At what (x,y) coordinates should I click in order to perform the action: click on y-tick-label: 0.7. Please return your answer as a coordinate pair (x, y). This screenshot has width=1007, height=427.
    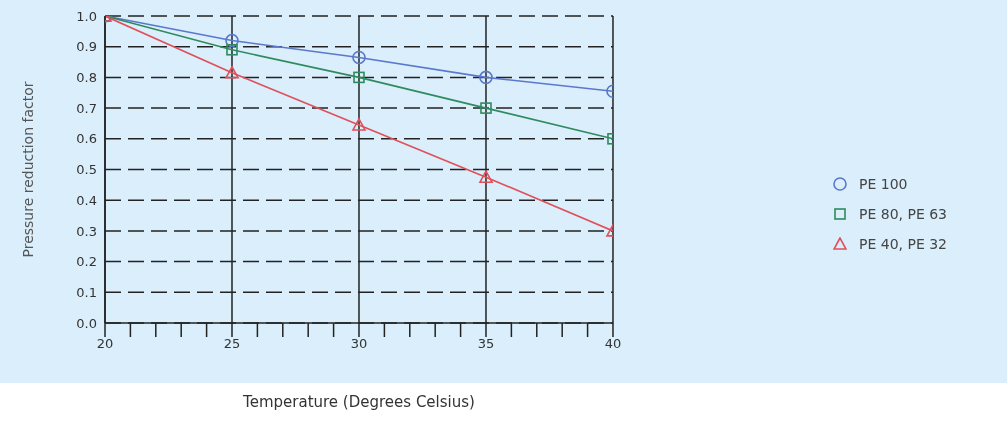
    Looking at the image, I should click on (86, 108).